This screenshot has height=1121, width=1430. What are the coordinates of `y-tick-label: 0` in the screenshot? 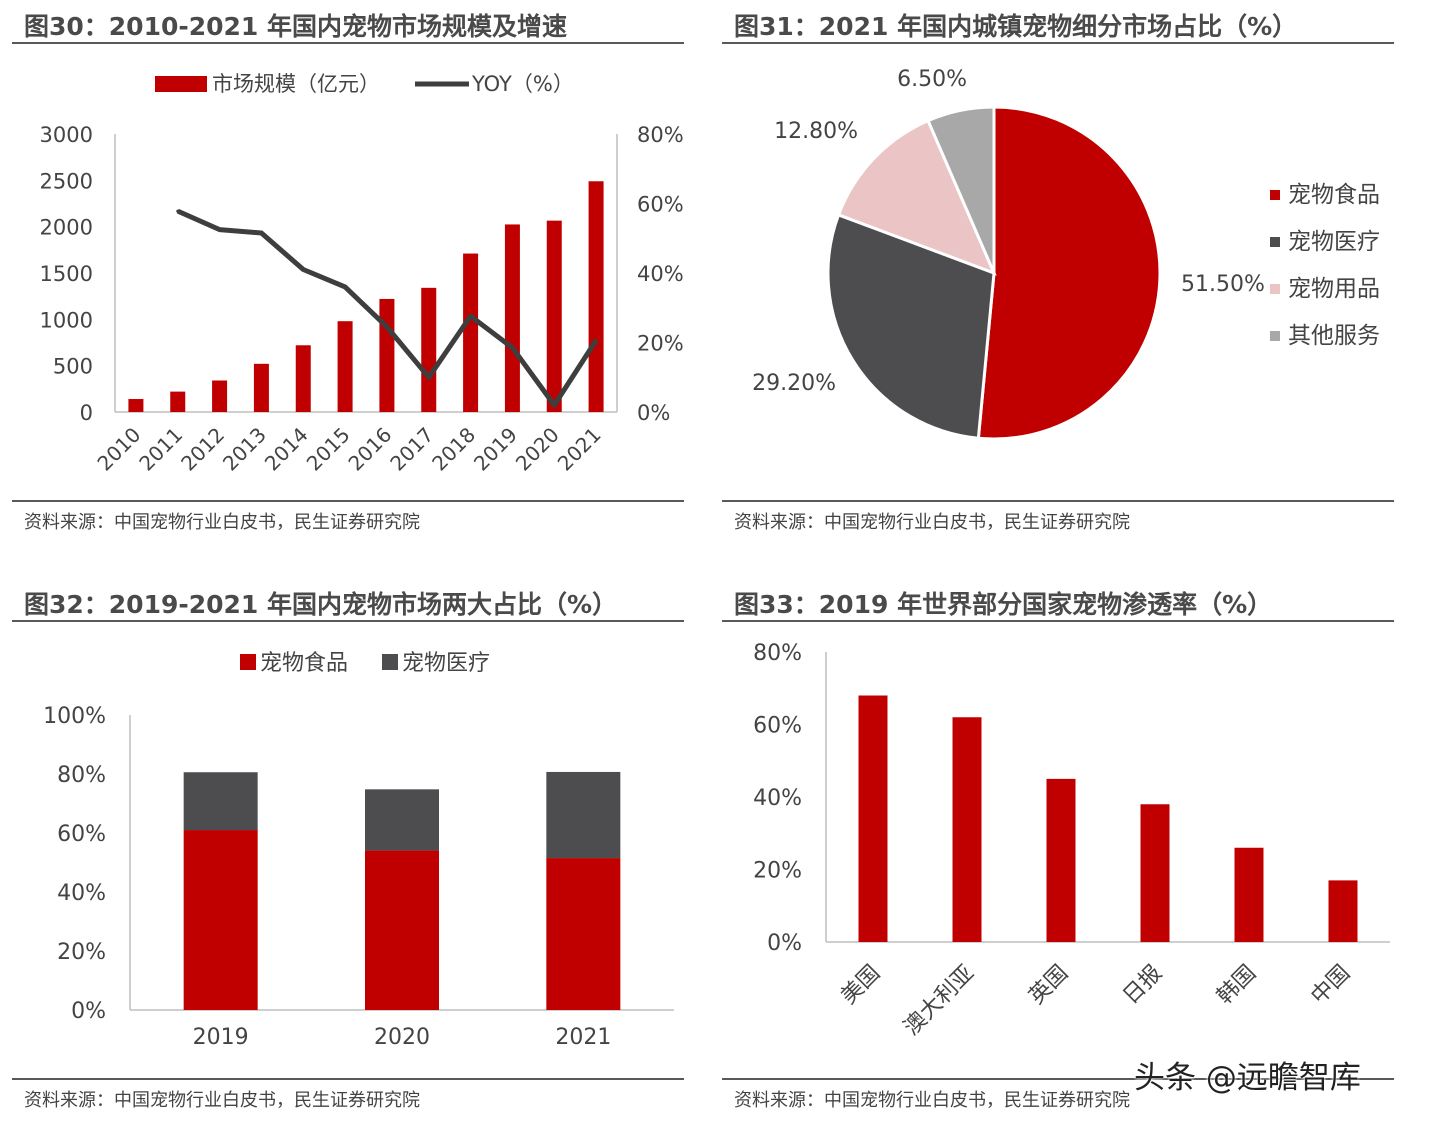 It's located at (86, 413).